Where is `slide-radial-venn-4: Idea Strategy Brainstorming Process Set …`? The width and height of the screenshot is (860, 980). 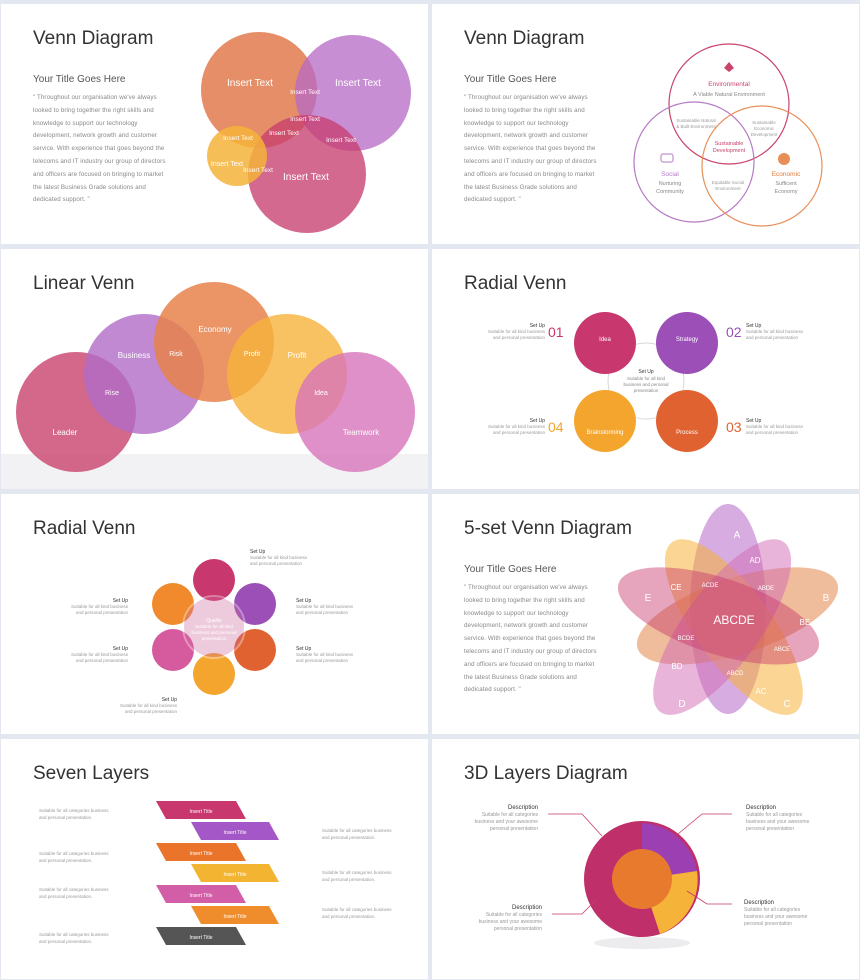
slide-radial-venn-4: Idea Strategy Brainstorming Process Set … is located at coordinates (645, 369).